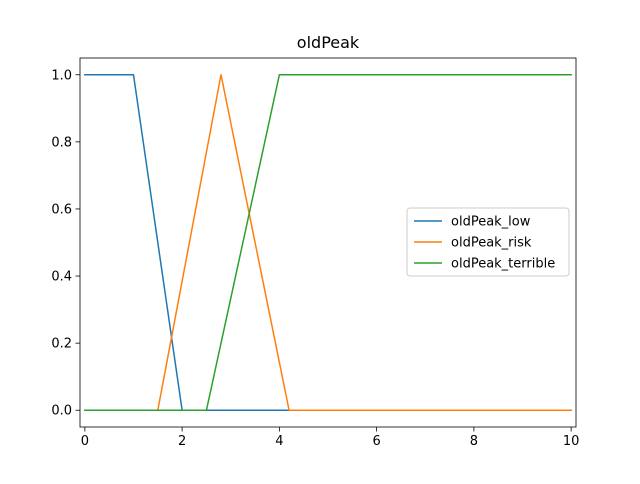 The width and height of the screenshot is (640, 484). I want to click on legend-box, so click(488, 242).